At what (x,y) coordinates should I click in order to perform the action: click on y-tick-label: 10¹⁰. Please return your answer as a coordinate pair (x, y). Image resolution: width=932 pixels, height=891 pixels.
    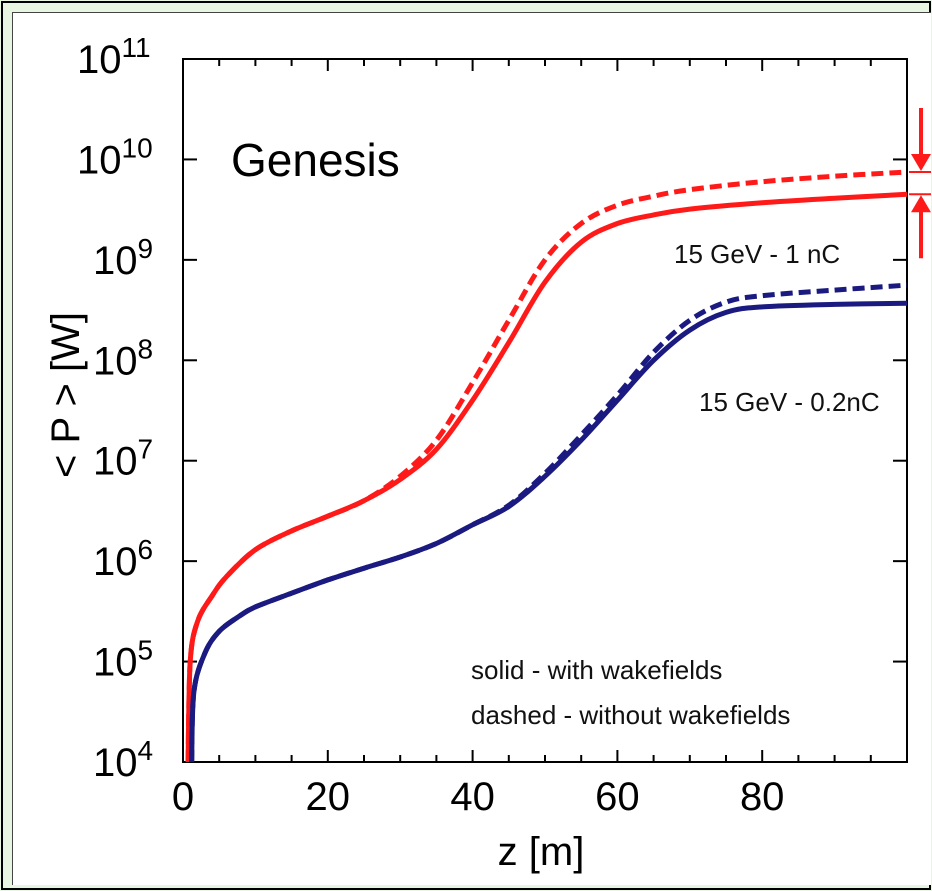
    Looking at the image, I should click on (115, 157).